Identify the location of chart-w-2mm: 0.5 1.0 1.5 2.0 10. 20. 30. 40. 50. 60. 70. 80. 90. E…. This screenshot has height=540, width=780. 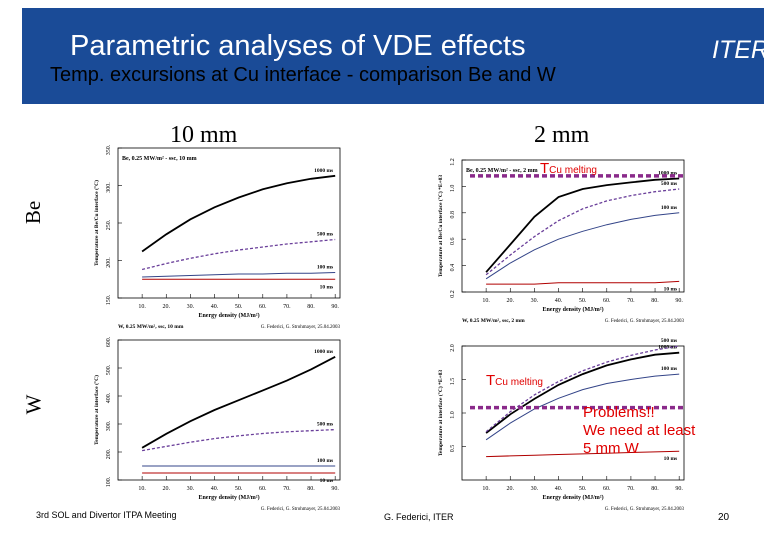
(560, 425).